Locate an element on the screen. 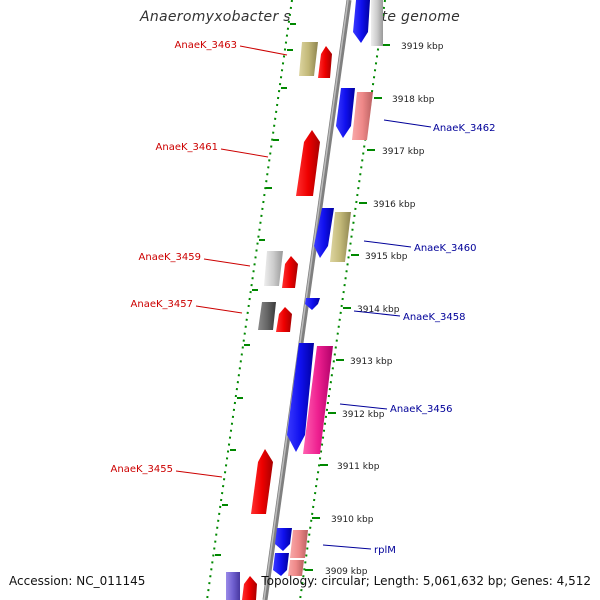 This screenshot has width=600, height=600. accession-text: Accession: NC_011145 is located at coordinates (77, 581).